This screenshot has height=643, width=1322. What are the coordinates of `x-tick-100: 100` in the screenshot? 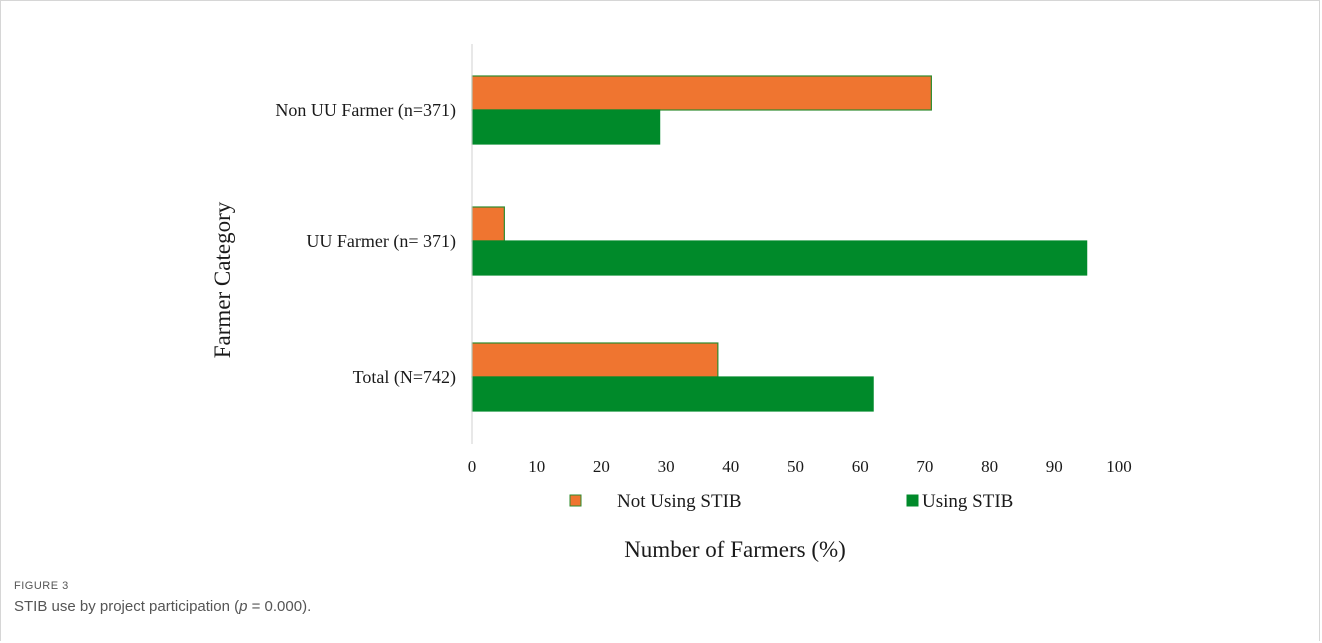 It's located at (1119, 466).